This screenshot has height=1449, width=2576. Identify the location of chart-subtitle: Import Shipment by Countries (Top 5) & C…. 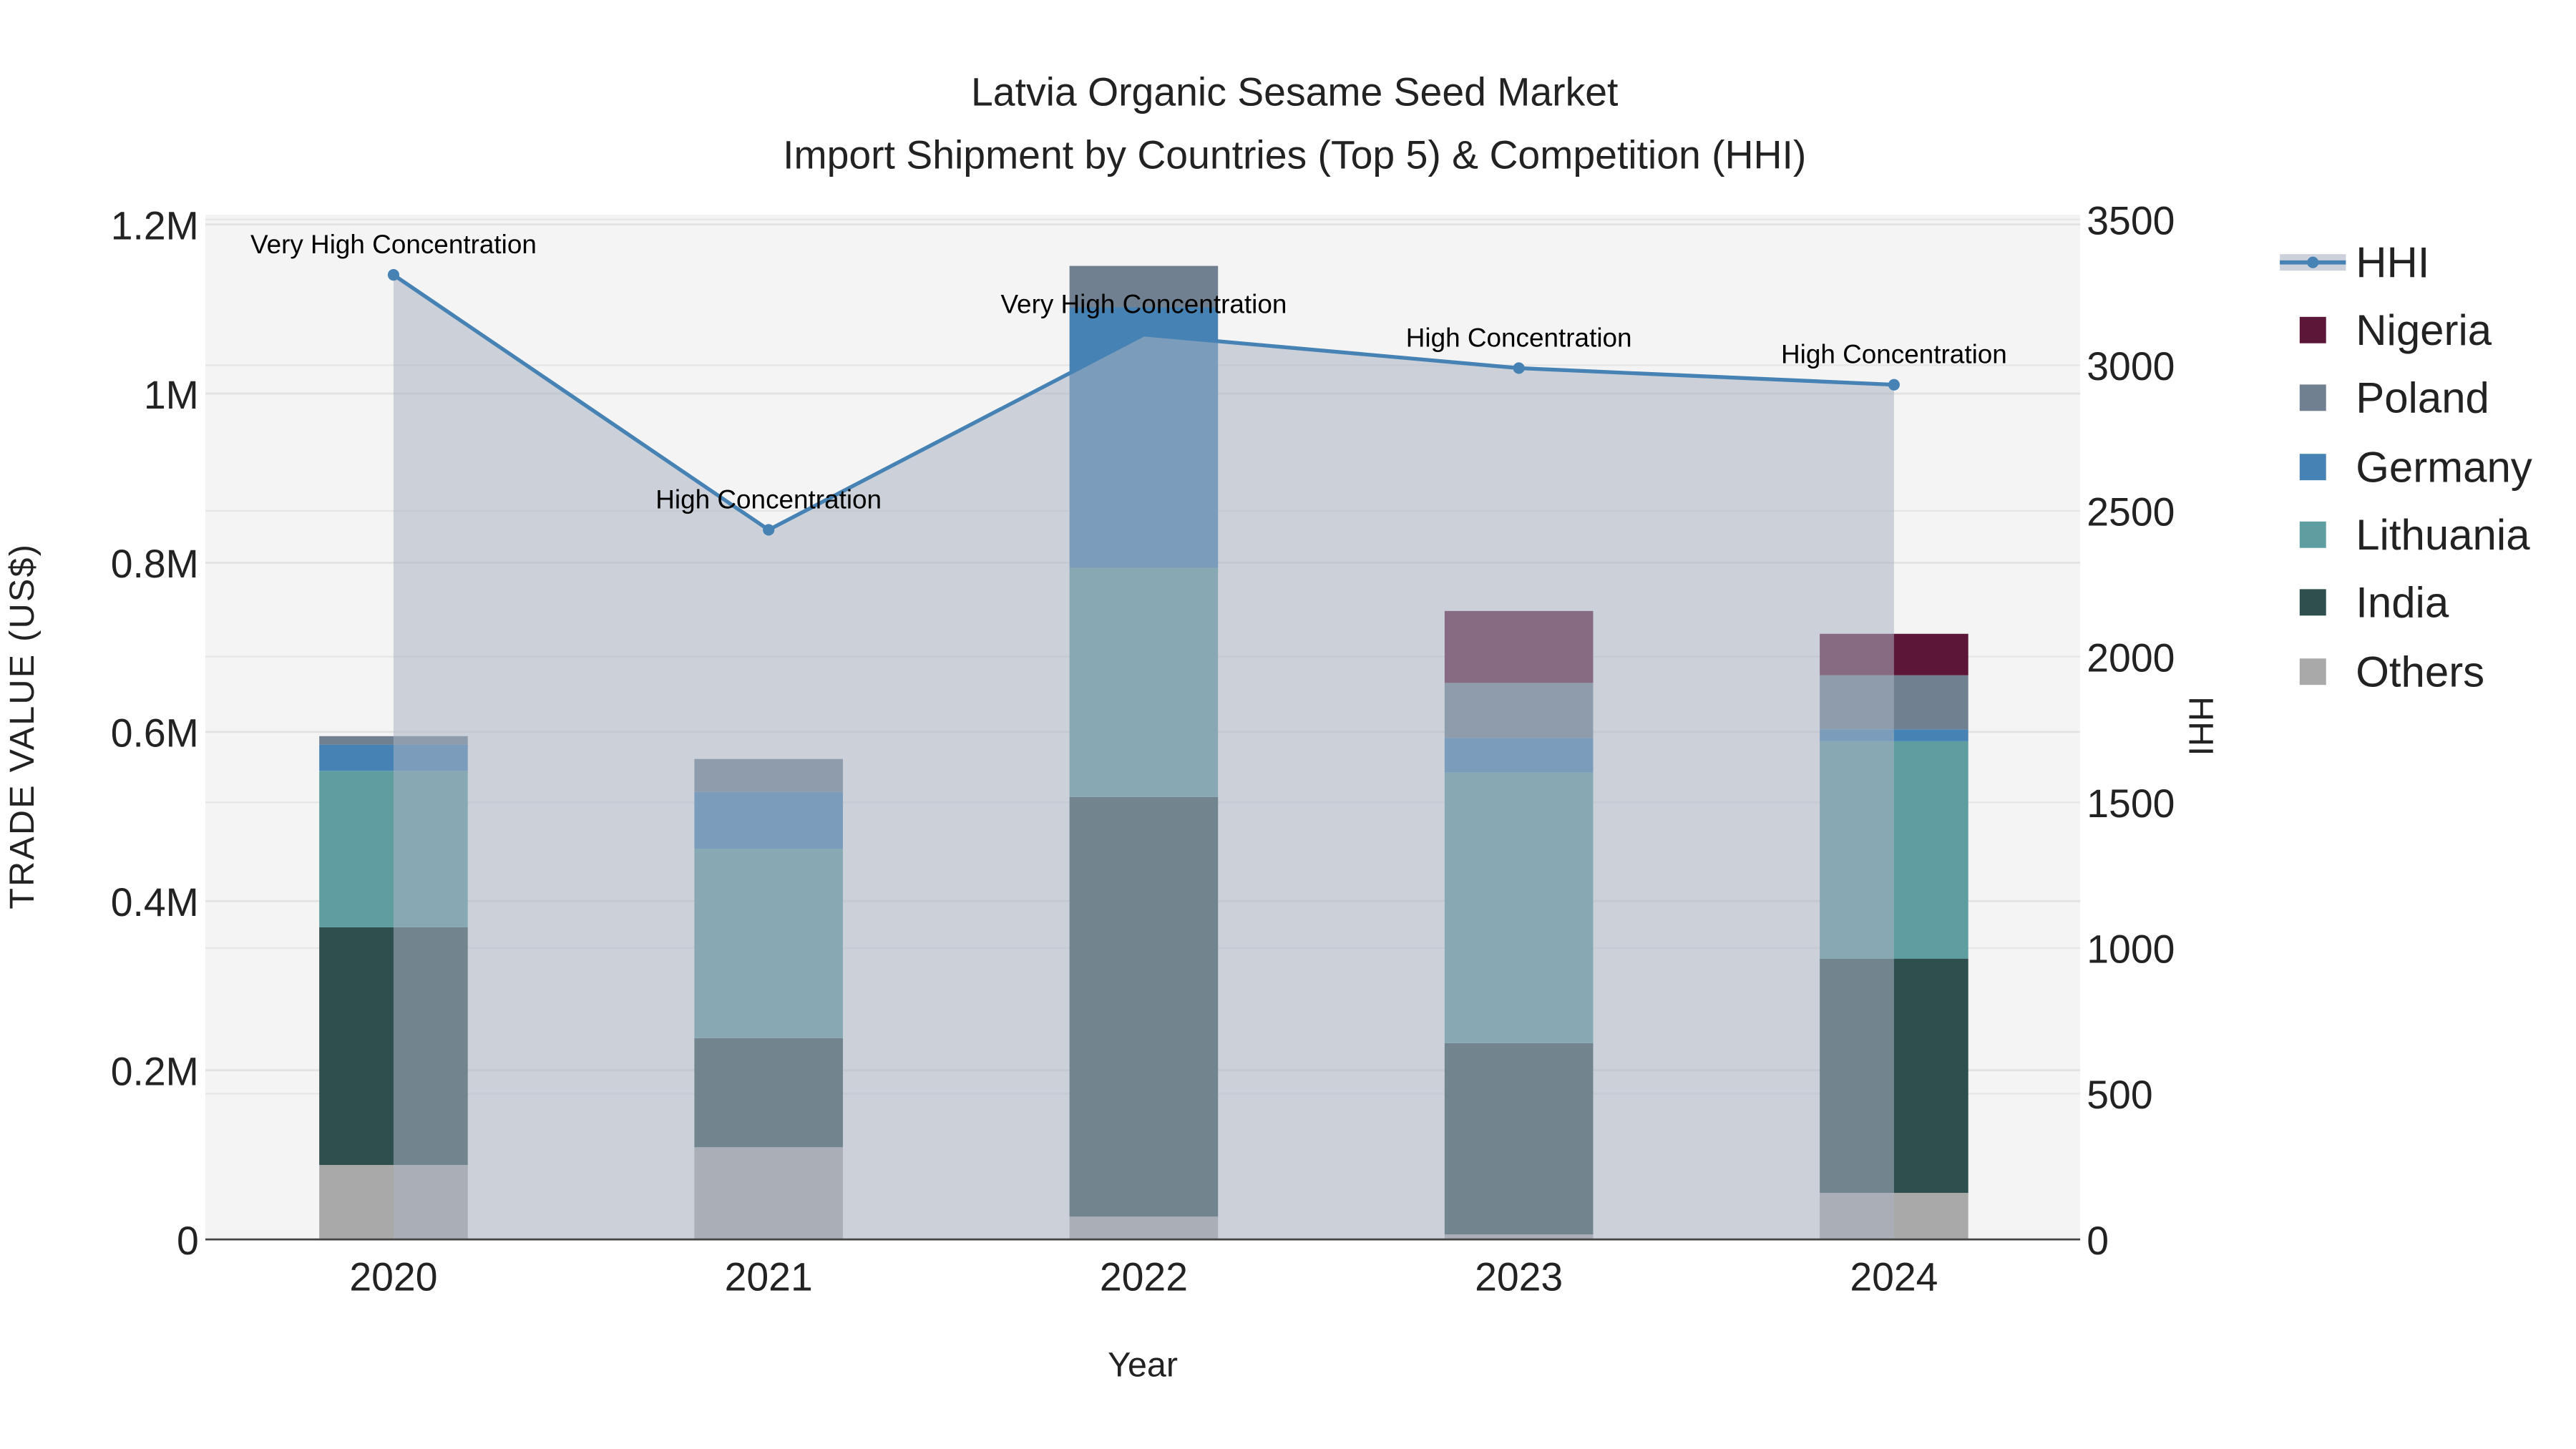
(1294, 154).